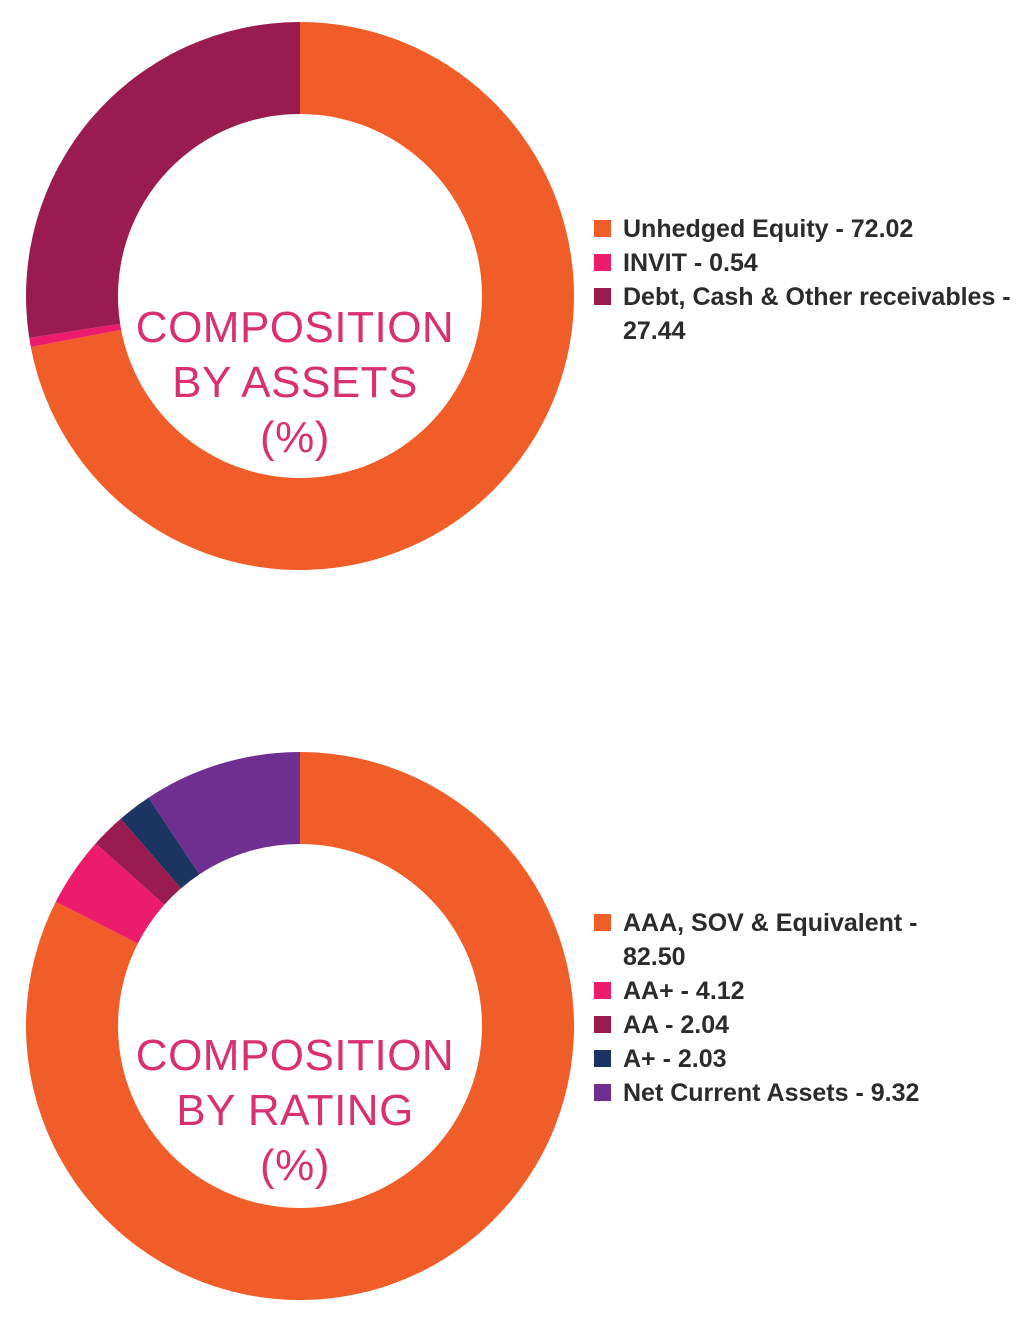 This screenshot has width=1028, height=1322. What do you see at coordinates (774, 1059) in the screenshot?
I see `legend-item: A+ - 2.03` at bounding box center [774, 1059].